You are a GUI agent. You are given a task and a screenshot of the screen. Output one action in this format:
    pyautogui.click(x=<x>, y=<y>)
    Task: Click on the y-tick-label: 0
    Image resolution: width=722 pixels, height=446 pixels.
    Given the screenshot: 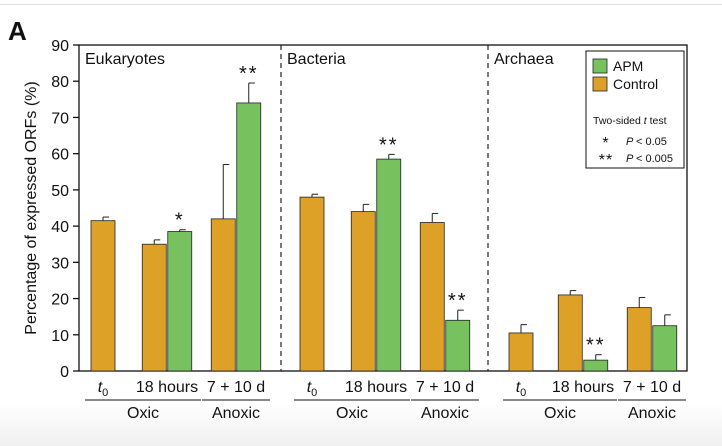 What is the action you would take?
    pyautogui.click(x=64, y=372)
    